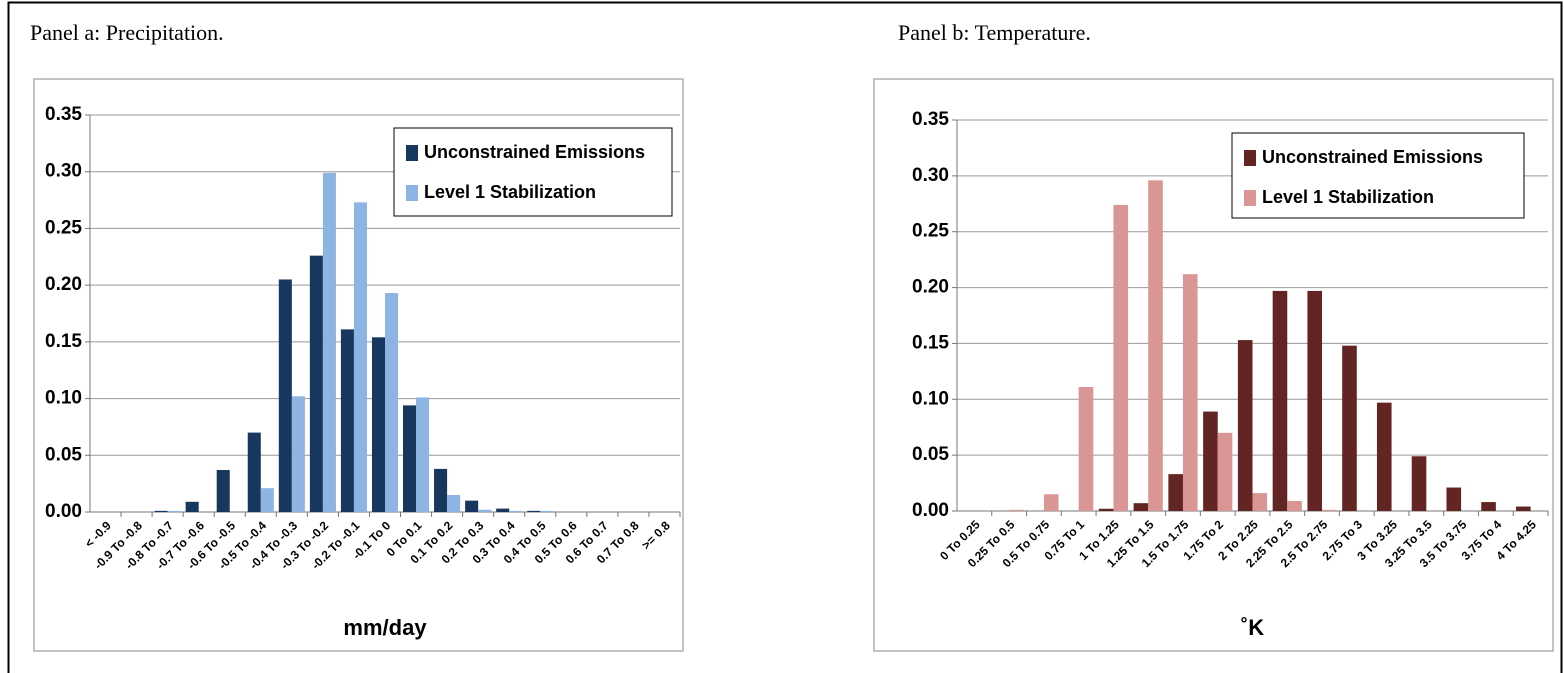  I want to click on x-axis-label: mm/day, so click(385, 627).